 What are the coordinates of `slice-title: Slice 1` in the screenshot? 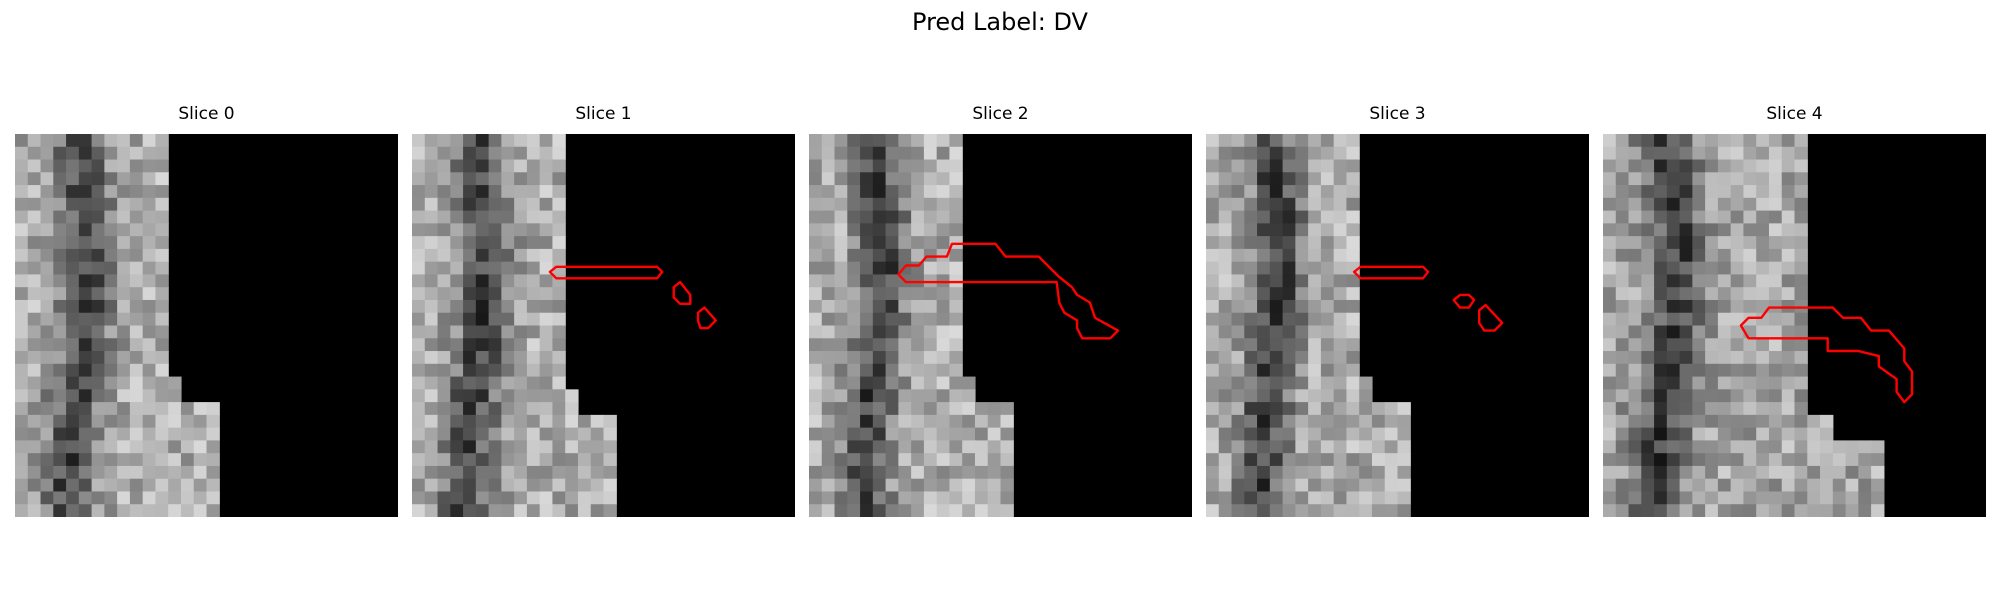 It's located at (603, 114).